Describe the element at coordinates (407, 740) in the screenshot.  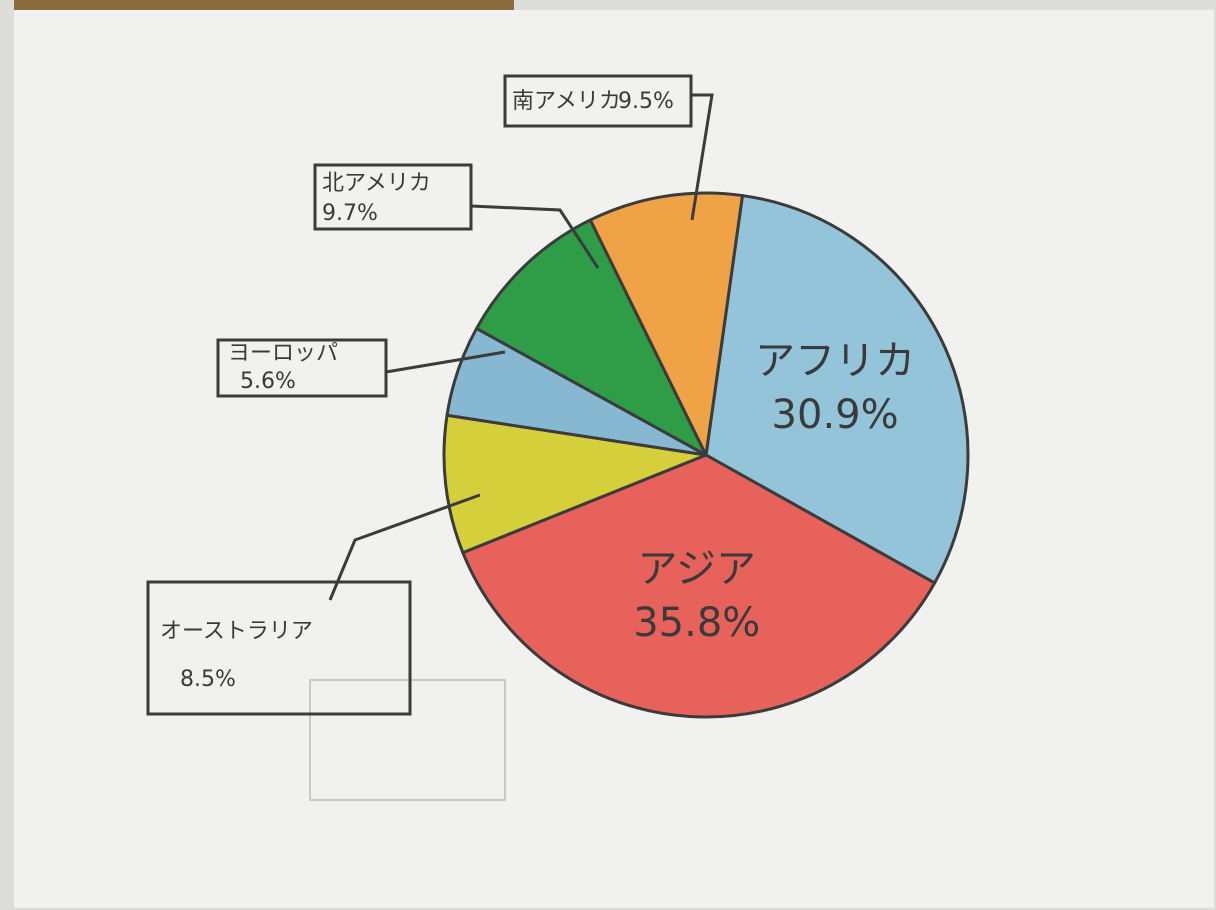
I see `erased-box` at that location.